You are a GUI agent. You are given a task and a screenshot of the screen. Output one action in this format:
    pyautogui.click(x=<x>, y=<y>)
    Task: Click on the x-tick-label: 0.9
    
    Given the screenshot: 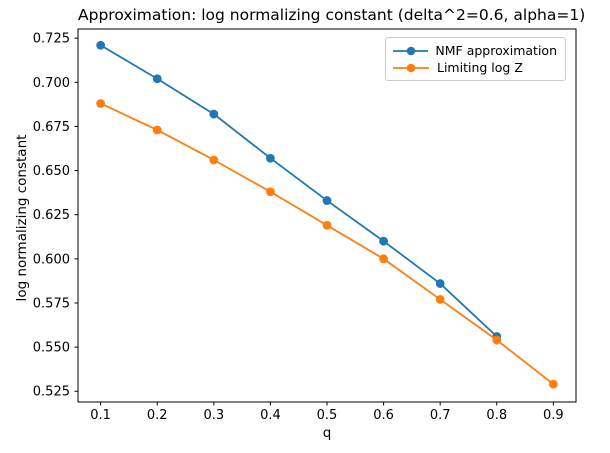 What is the action you would take?
    pyautogui.click(x=553, y=415)
    